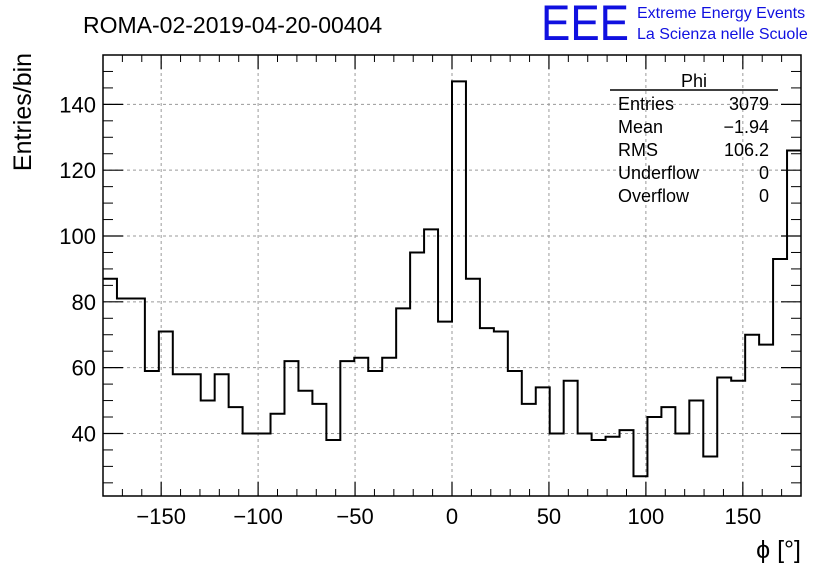  Describe the element at coordinates (232, 25) in the screenshot. I see `chart-title: ROMA-02-2019-04-20-00404` at that location.